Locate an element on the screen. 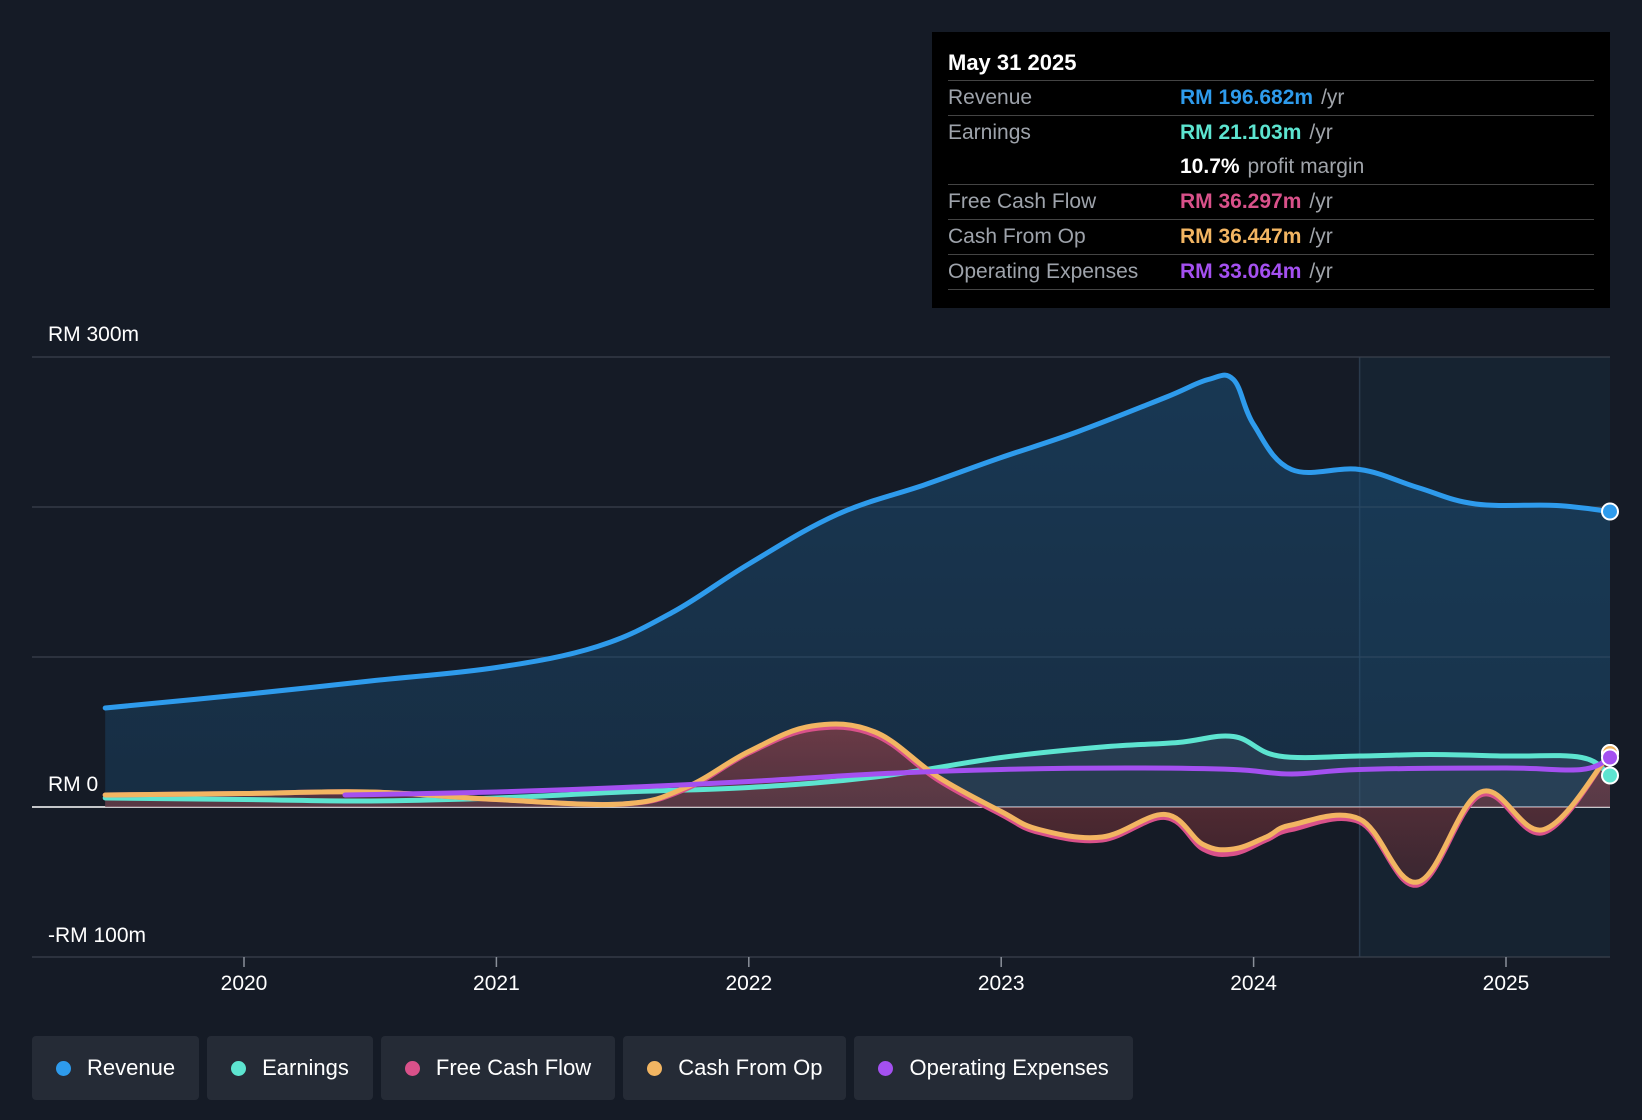 The height and width of the screenshot is (1120, 1642). tooltip-date: May 31 2025 is located at coordinates (1012, 62).